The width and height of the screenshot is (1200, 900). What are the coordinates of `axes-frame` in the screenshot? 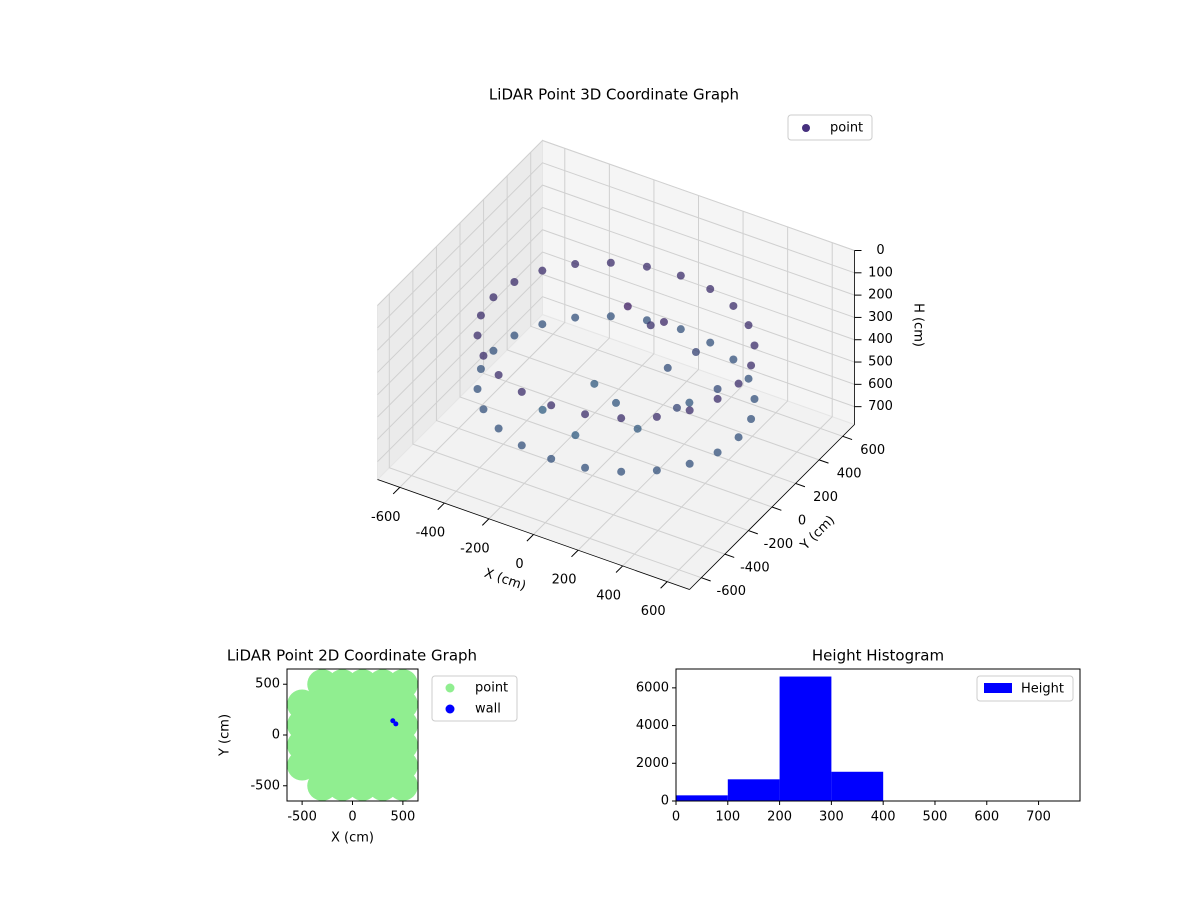 It's located at (878, 735).